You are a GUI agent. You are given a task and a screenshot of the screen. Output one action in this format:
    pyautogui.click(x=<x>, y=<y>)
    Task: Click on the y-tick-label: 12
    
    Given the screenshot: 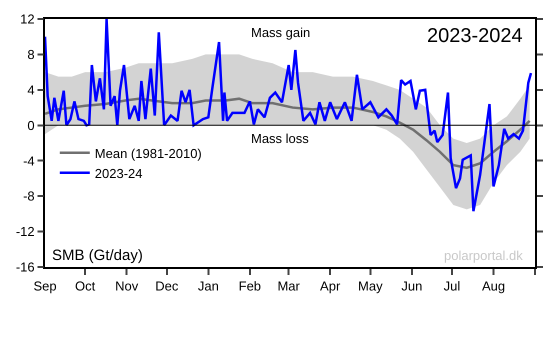 What is the action you would take?
    pyautogui.click(x=27, y=19)
    